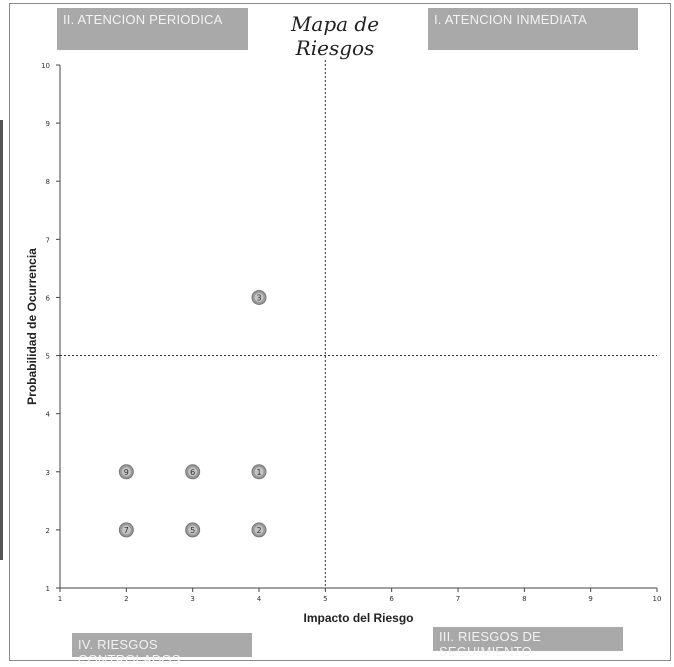  I want to click on y-tick-label: 3, so click(48, 473).